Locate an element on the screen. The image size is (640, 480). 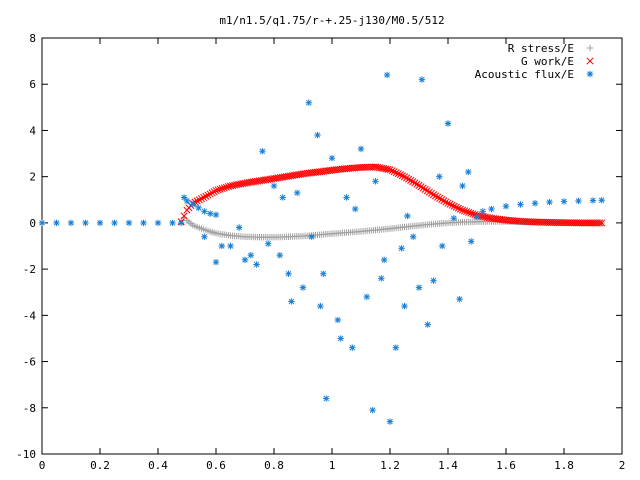
x-tick-label: 1.2 is located at coordinates (390, 465).